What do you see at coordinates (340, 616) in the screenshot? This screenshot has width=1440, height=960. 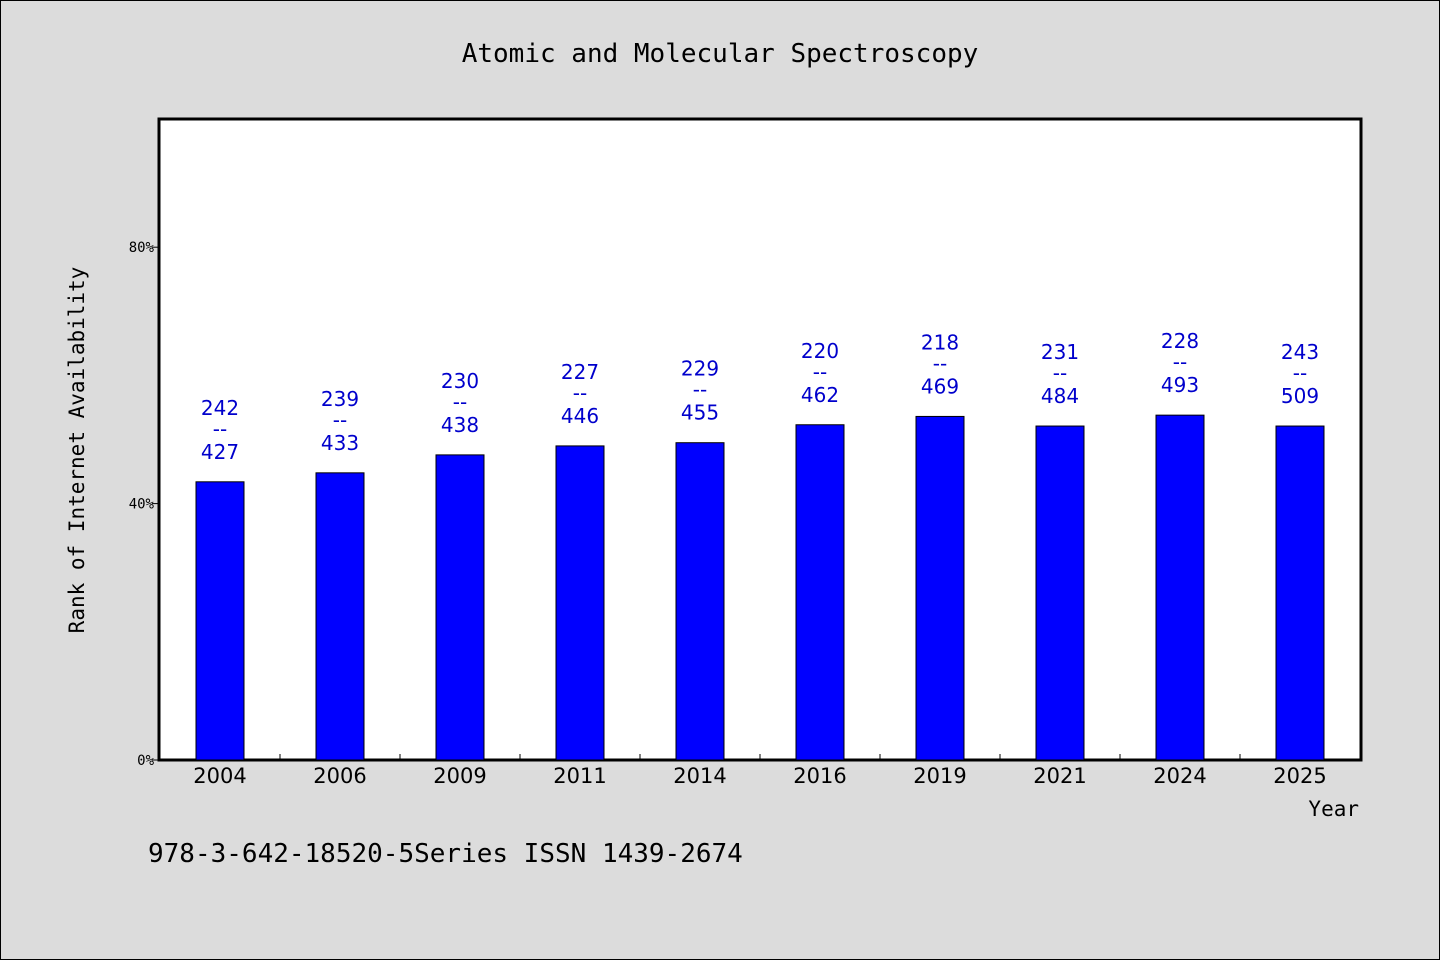 I see `bar-2006` at bounding box center [340, 616].